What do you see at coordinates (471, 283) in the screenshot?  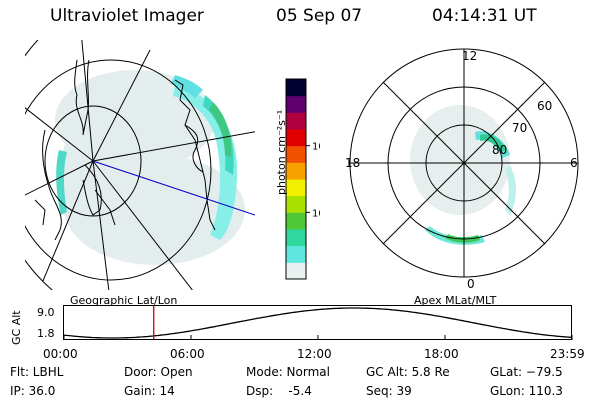 I see `mlt-label-0: 0` at bounding box center [471, 283].